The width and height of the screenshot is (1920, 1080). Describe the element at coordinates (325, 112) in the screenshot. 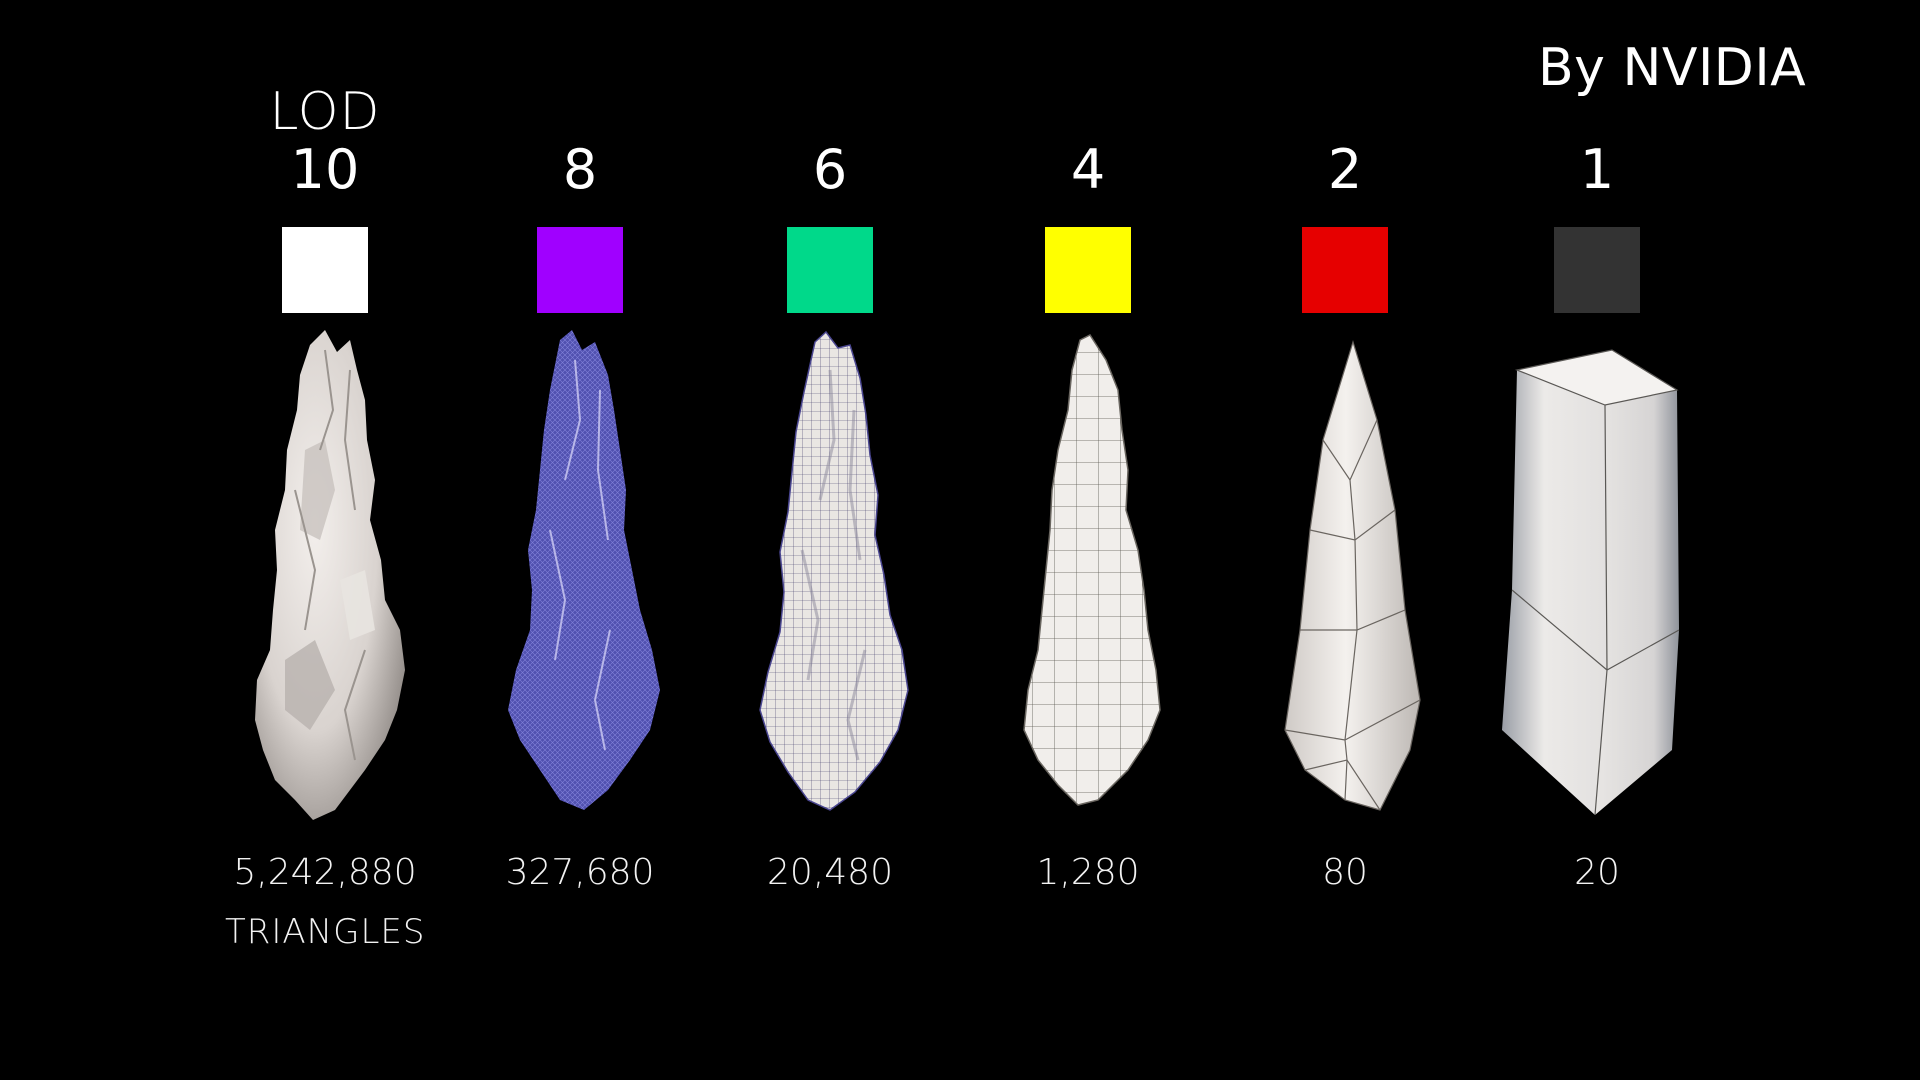

I see `lod-header-label: LOD` at that location.